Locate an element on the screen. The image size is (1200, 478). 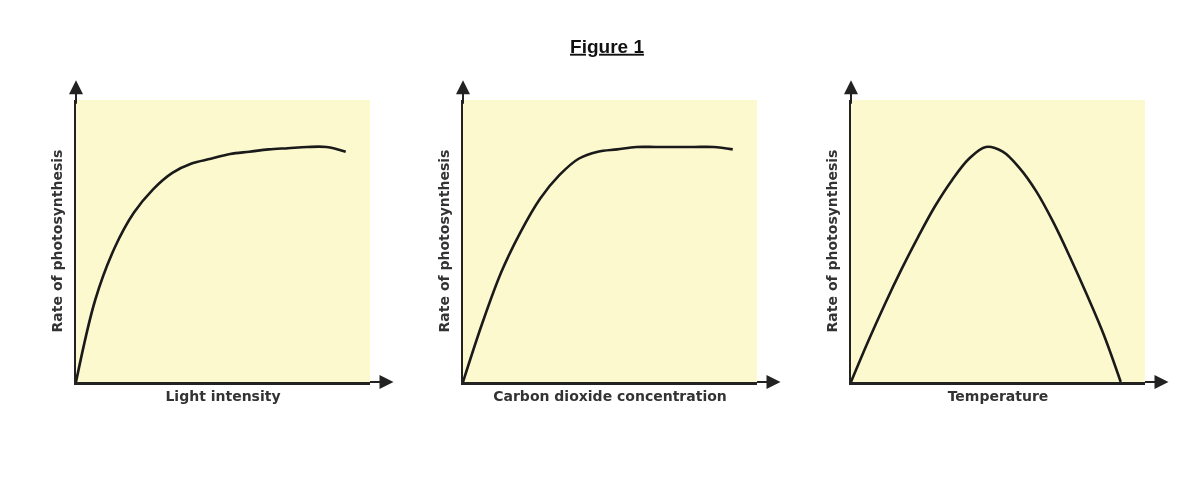
chart-title: Figure 1 is located at coordinates (607, 46).